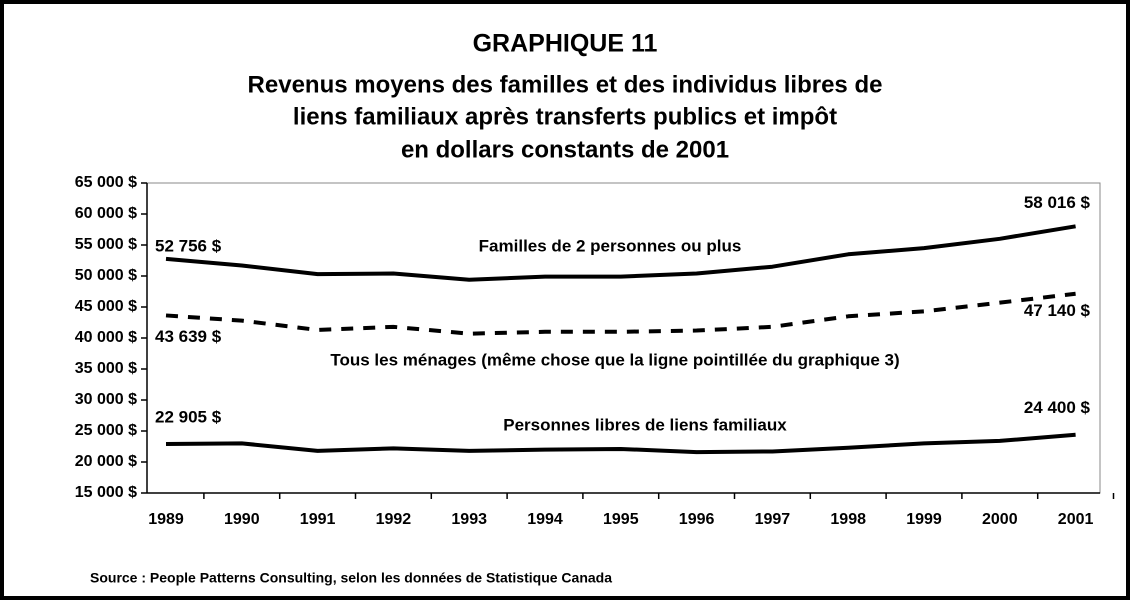  I want to click on data-label: 22 905 $, so click(188, 416).